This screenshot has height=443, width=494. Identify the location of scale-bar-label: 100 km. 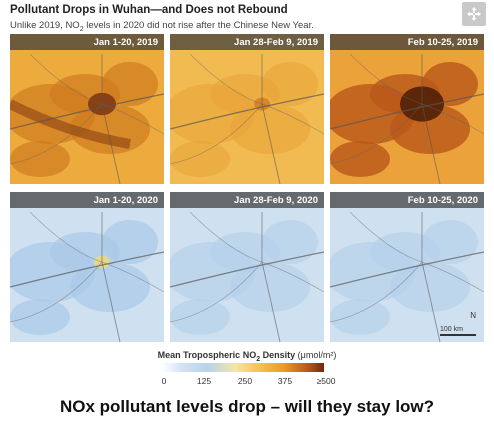
(451, 329).